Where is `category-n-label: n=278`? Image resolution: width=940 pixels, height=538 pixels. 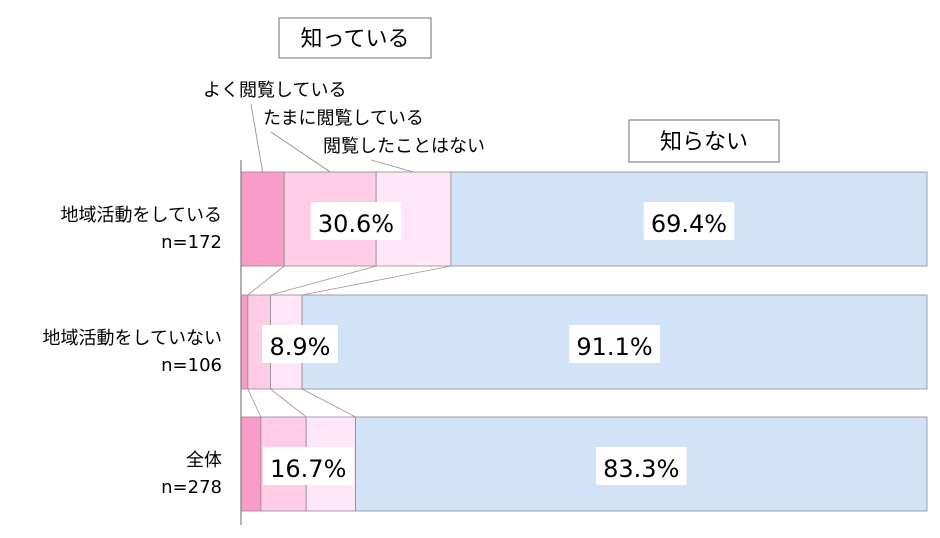 category-n-label: n=278 is located at coordinates (191, 487).